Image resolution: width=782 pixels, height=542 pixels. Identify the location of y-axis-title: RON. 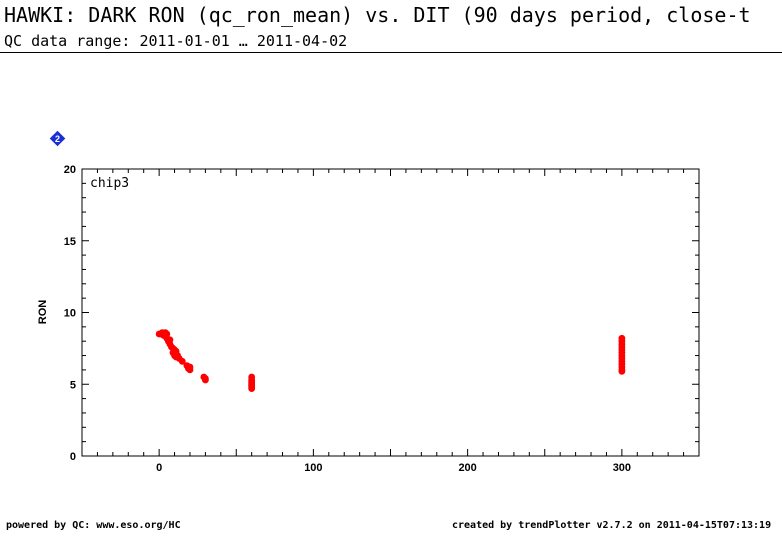
(43, 312).